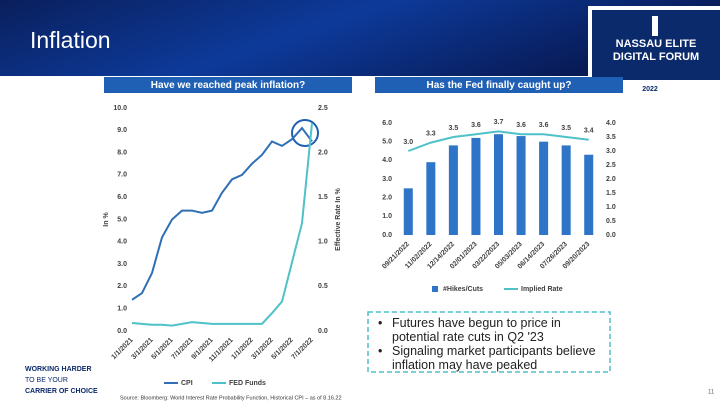 Image resolution: width=720 pixels, height=405 pixels. I want to click on logo-name: NASSAU ELITE DIGITAL FORUM, so click(656, 50).